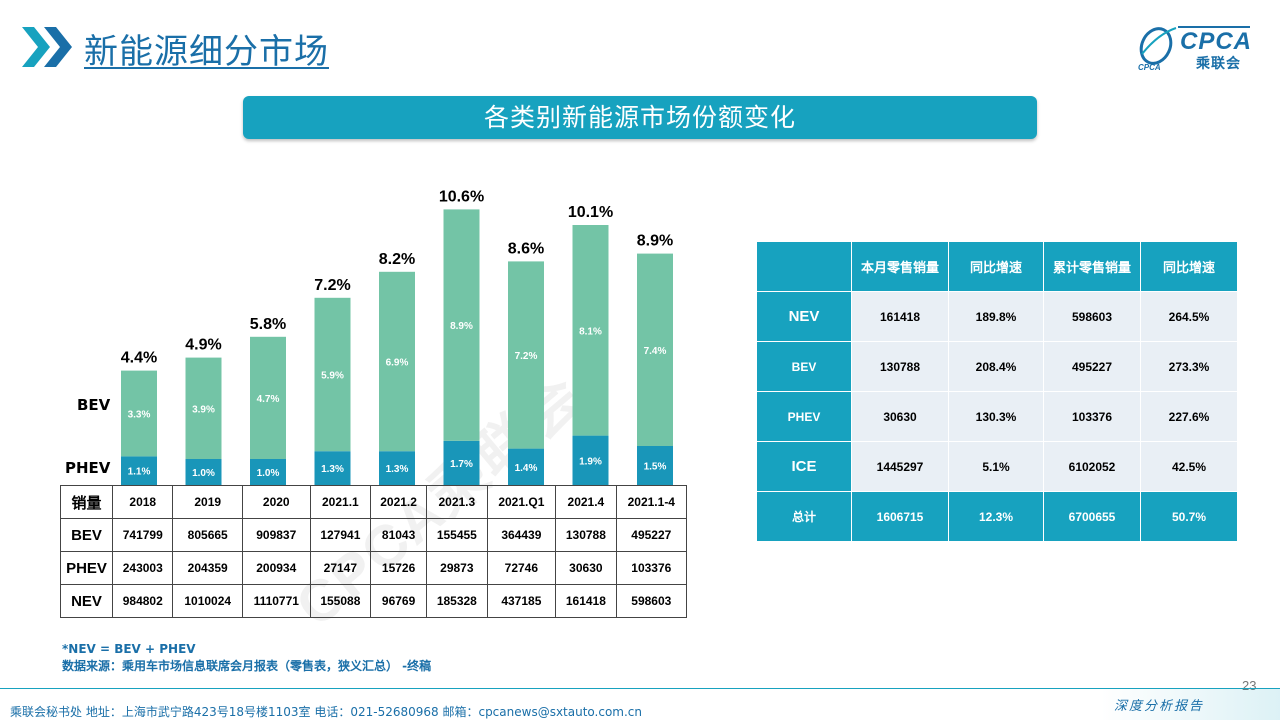 The image size is (1280, 720). Describe the element at coordinates (94, 405) in the screenshot. I see `legend-label-bev: BEV` at that location.